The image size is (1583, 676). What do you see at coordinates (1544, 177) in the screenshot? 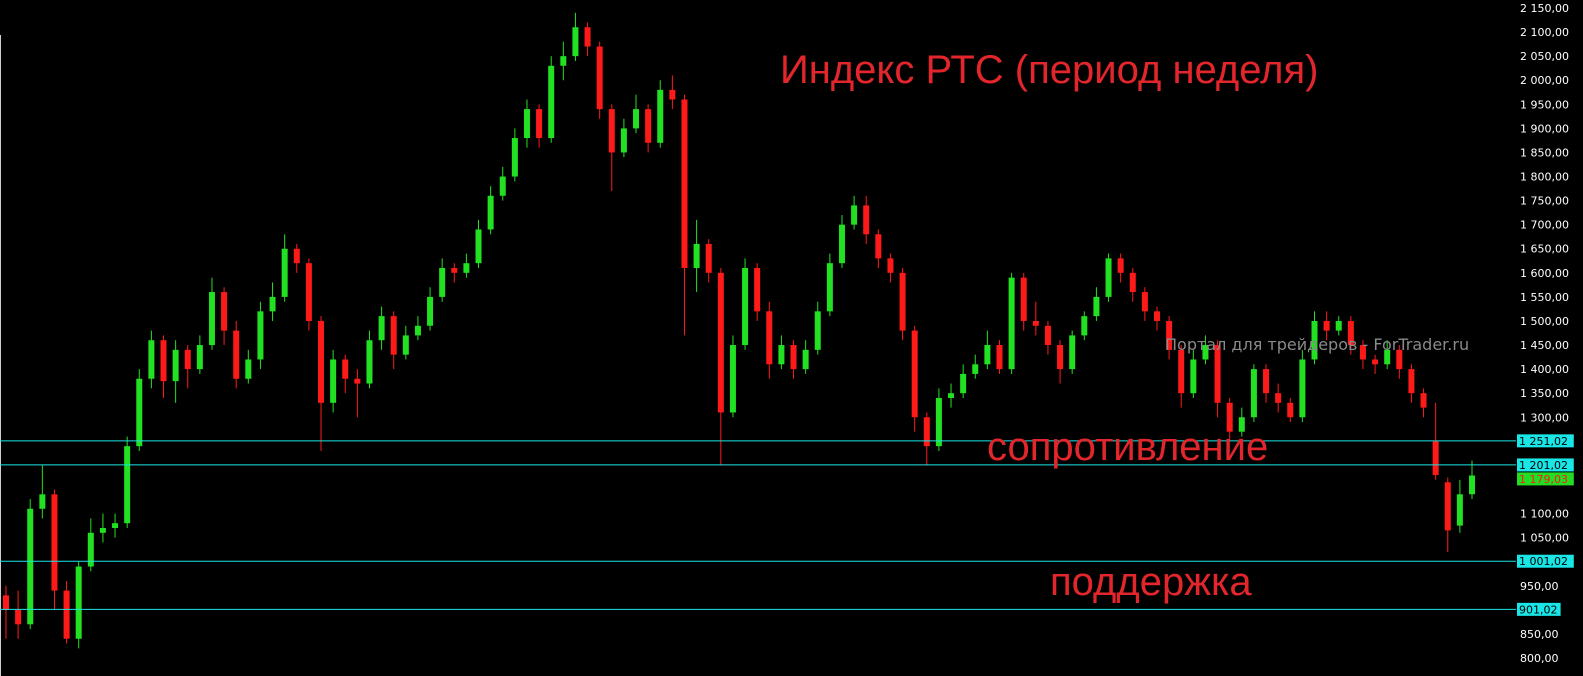
I see `y-tick-label: 1 800,00` at bounding box center [1544, 177].